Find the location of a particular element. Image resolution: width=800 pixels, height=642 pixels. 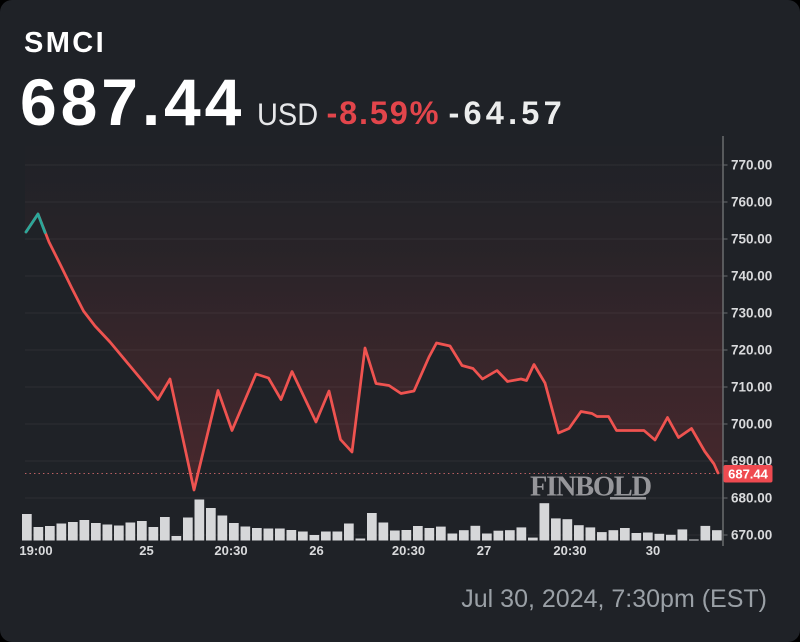

svg-text: 680.00 is located at coordinates (751, 498).